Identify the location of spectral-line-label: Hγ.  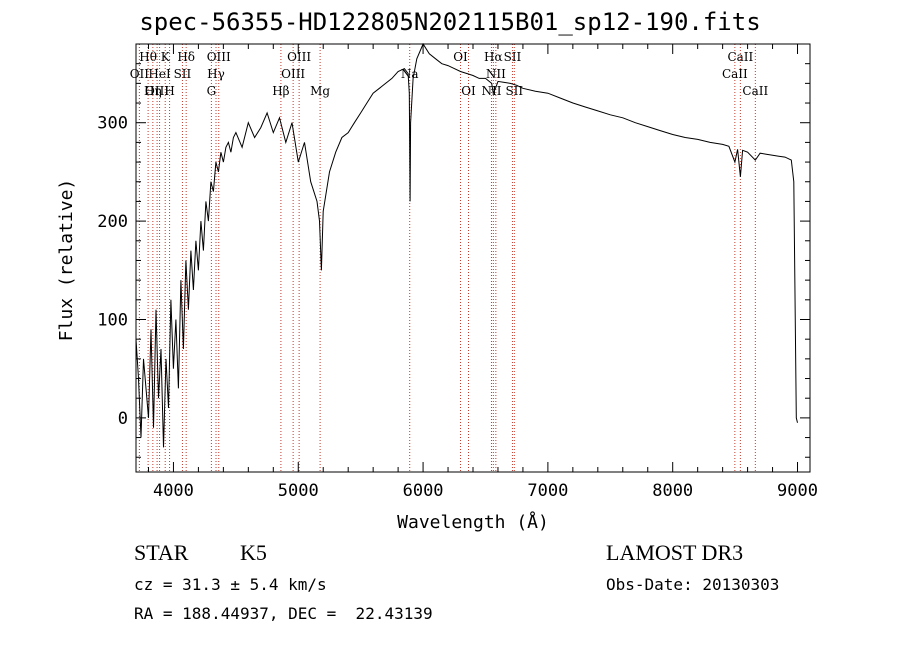
(216, 74).